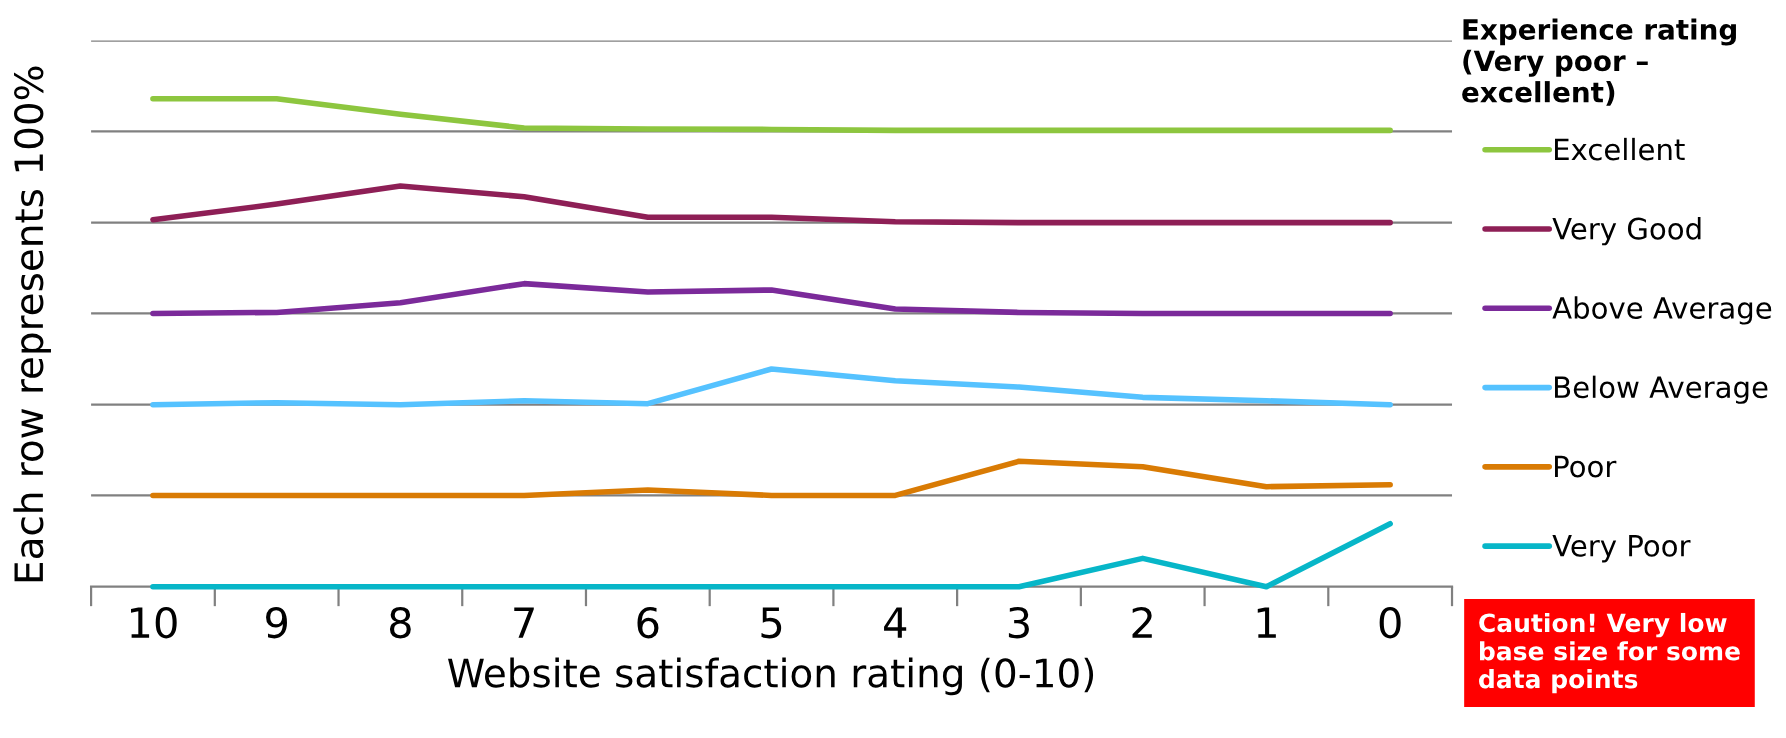  I want to click on legend-label: Excellent, so click(1620, 149).